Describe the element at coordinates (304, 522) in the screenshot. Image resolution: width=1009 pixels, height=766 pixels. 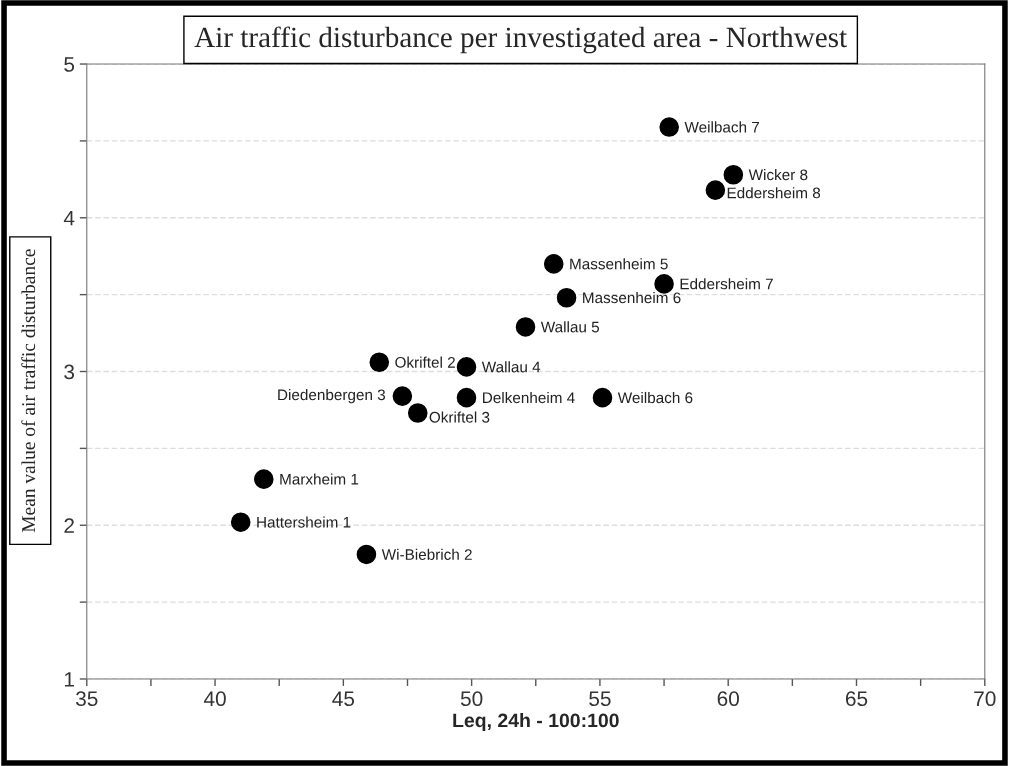
I see `annotation: Hattersheim 1` at that location.